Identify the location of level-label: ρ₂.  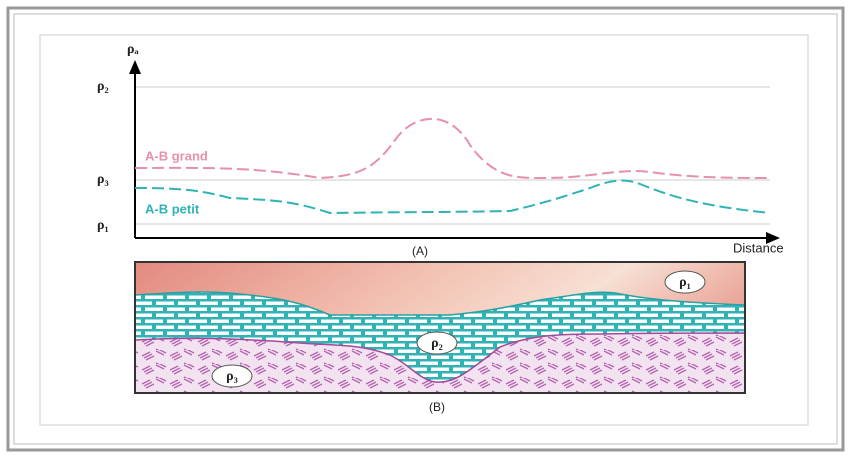
(103, 86).